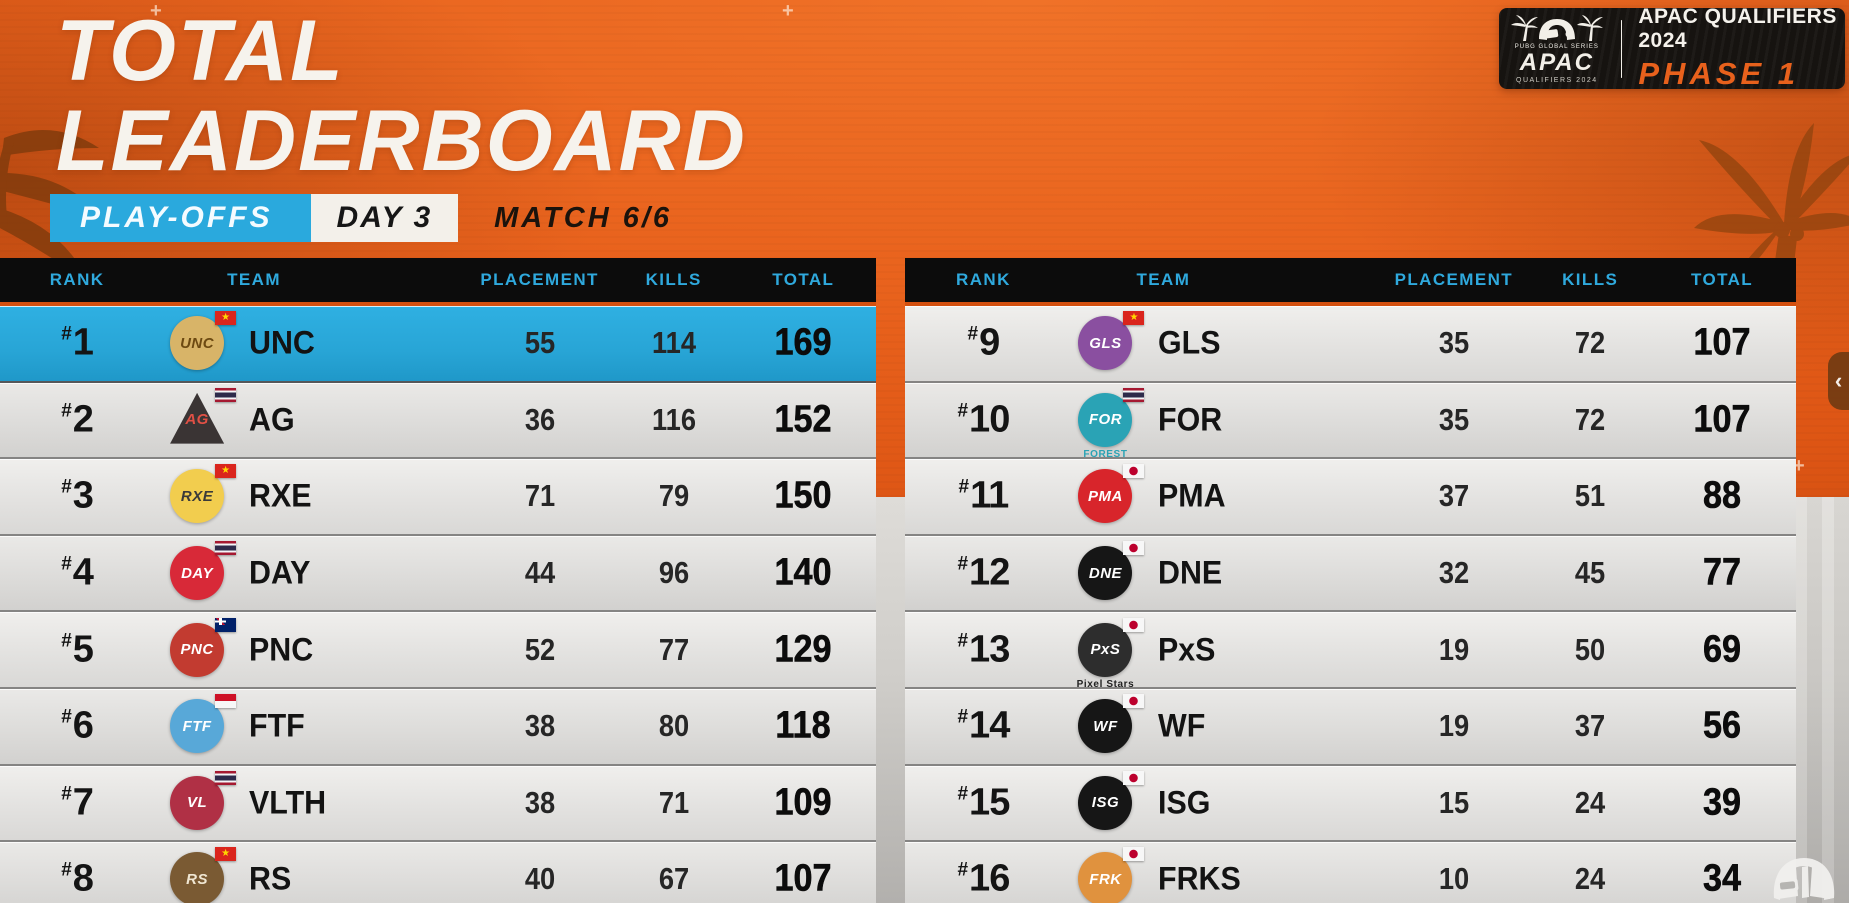  Describe the element at coordinates (673, 419) in the screenshot. I see `kills-cell: 116` at that location.